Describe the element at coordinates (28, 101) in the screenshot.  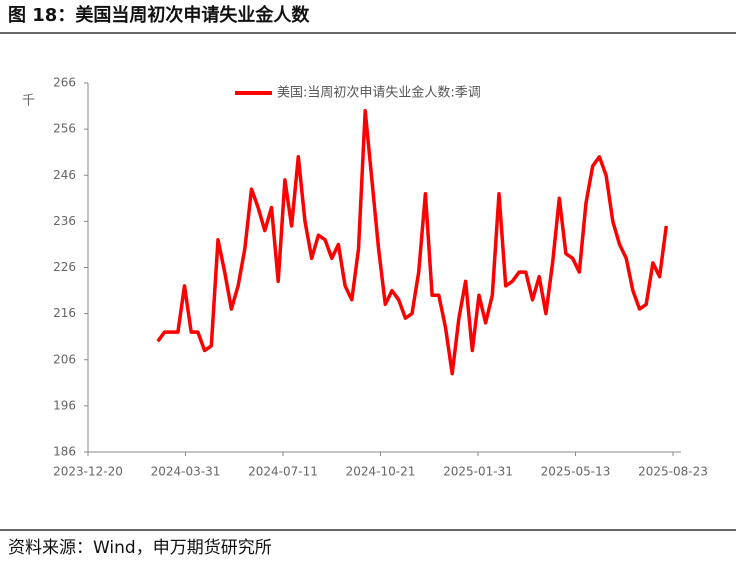
I see `y-axis-label: 千` at that location.